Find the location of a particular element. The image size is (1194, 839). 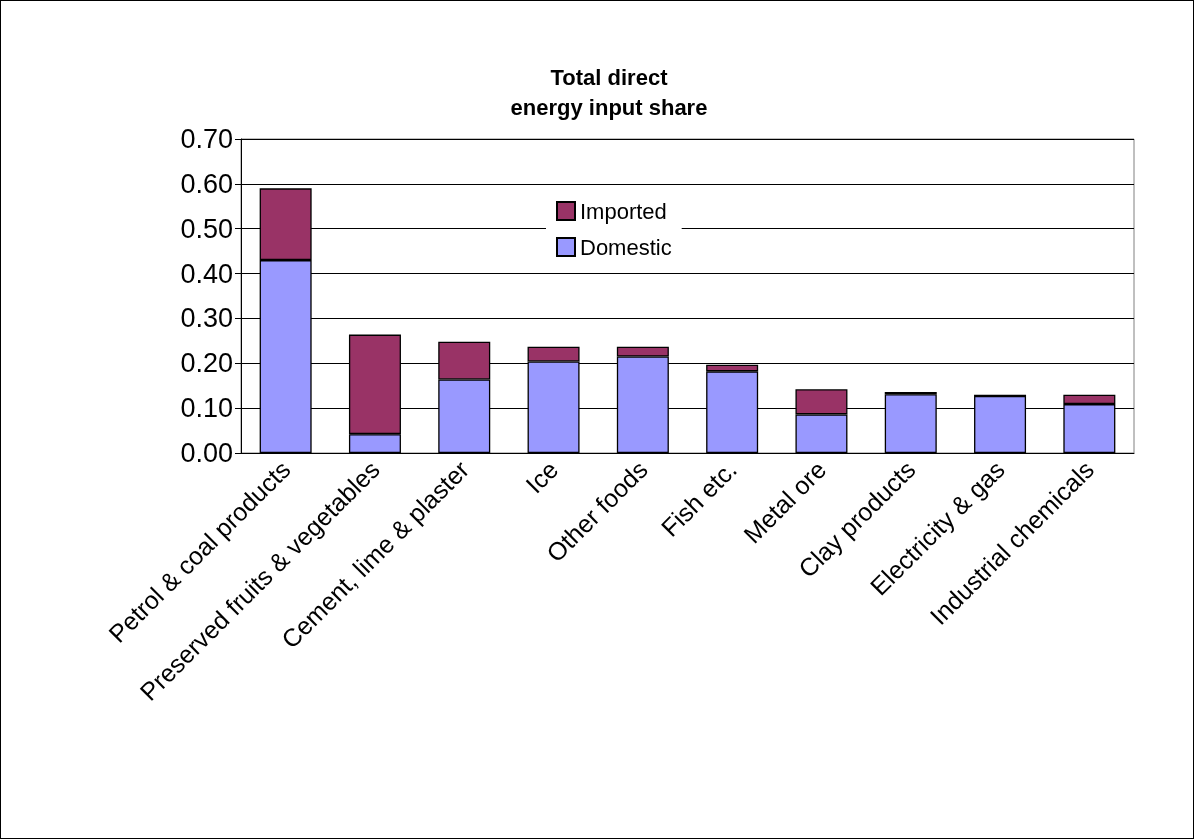

legend-label: Imported is located at coordinates (623, 211).